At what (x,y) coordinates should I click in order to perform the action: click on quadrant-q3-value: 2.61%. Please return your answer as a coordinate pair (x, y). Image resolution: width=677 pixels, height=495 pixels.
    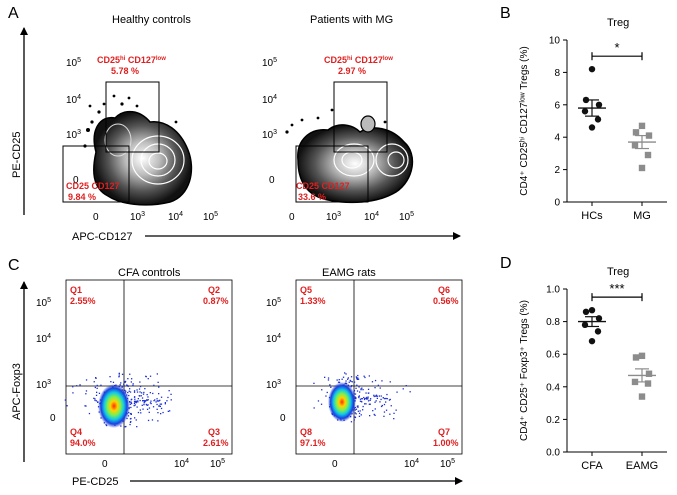
    Looking at the image, I should click on (216, 443).